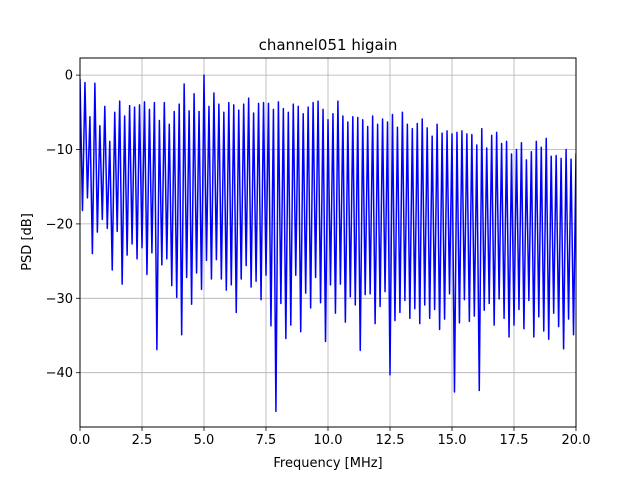 This screenshot has height=480, width=640. I want to click on y-tick-label: −10, so click(59, 150).